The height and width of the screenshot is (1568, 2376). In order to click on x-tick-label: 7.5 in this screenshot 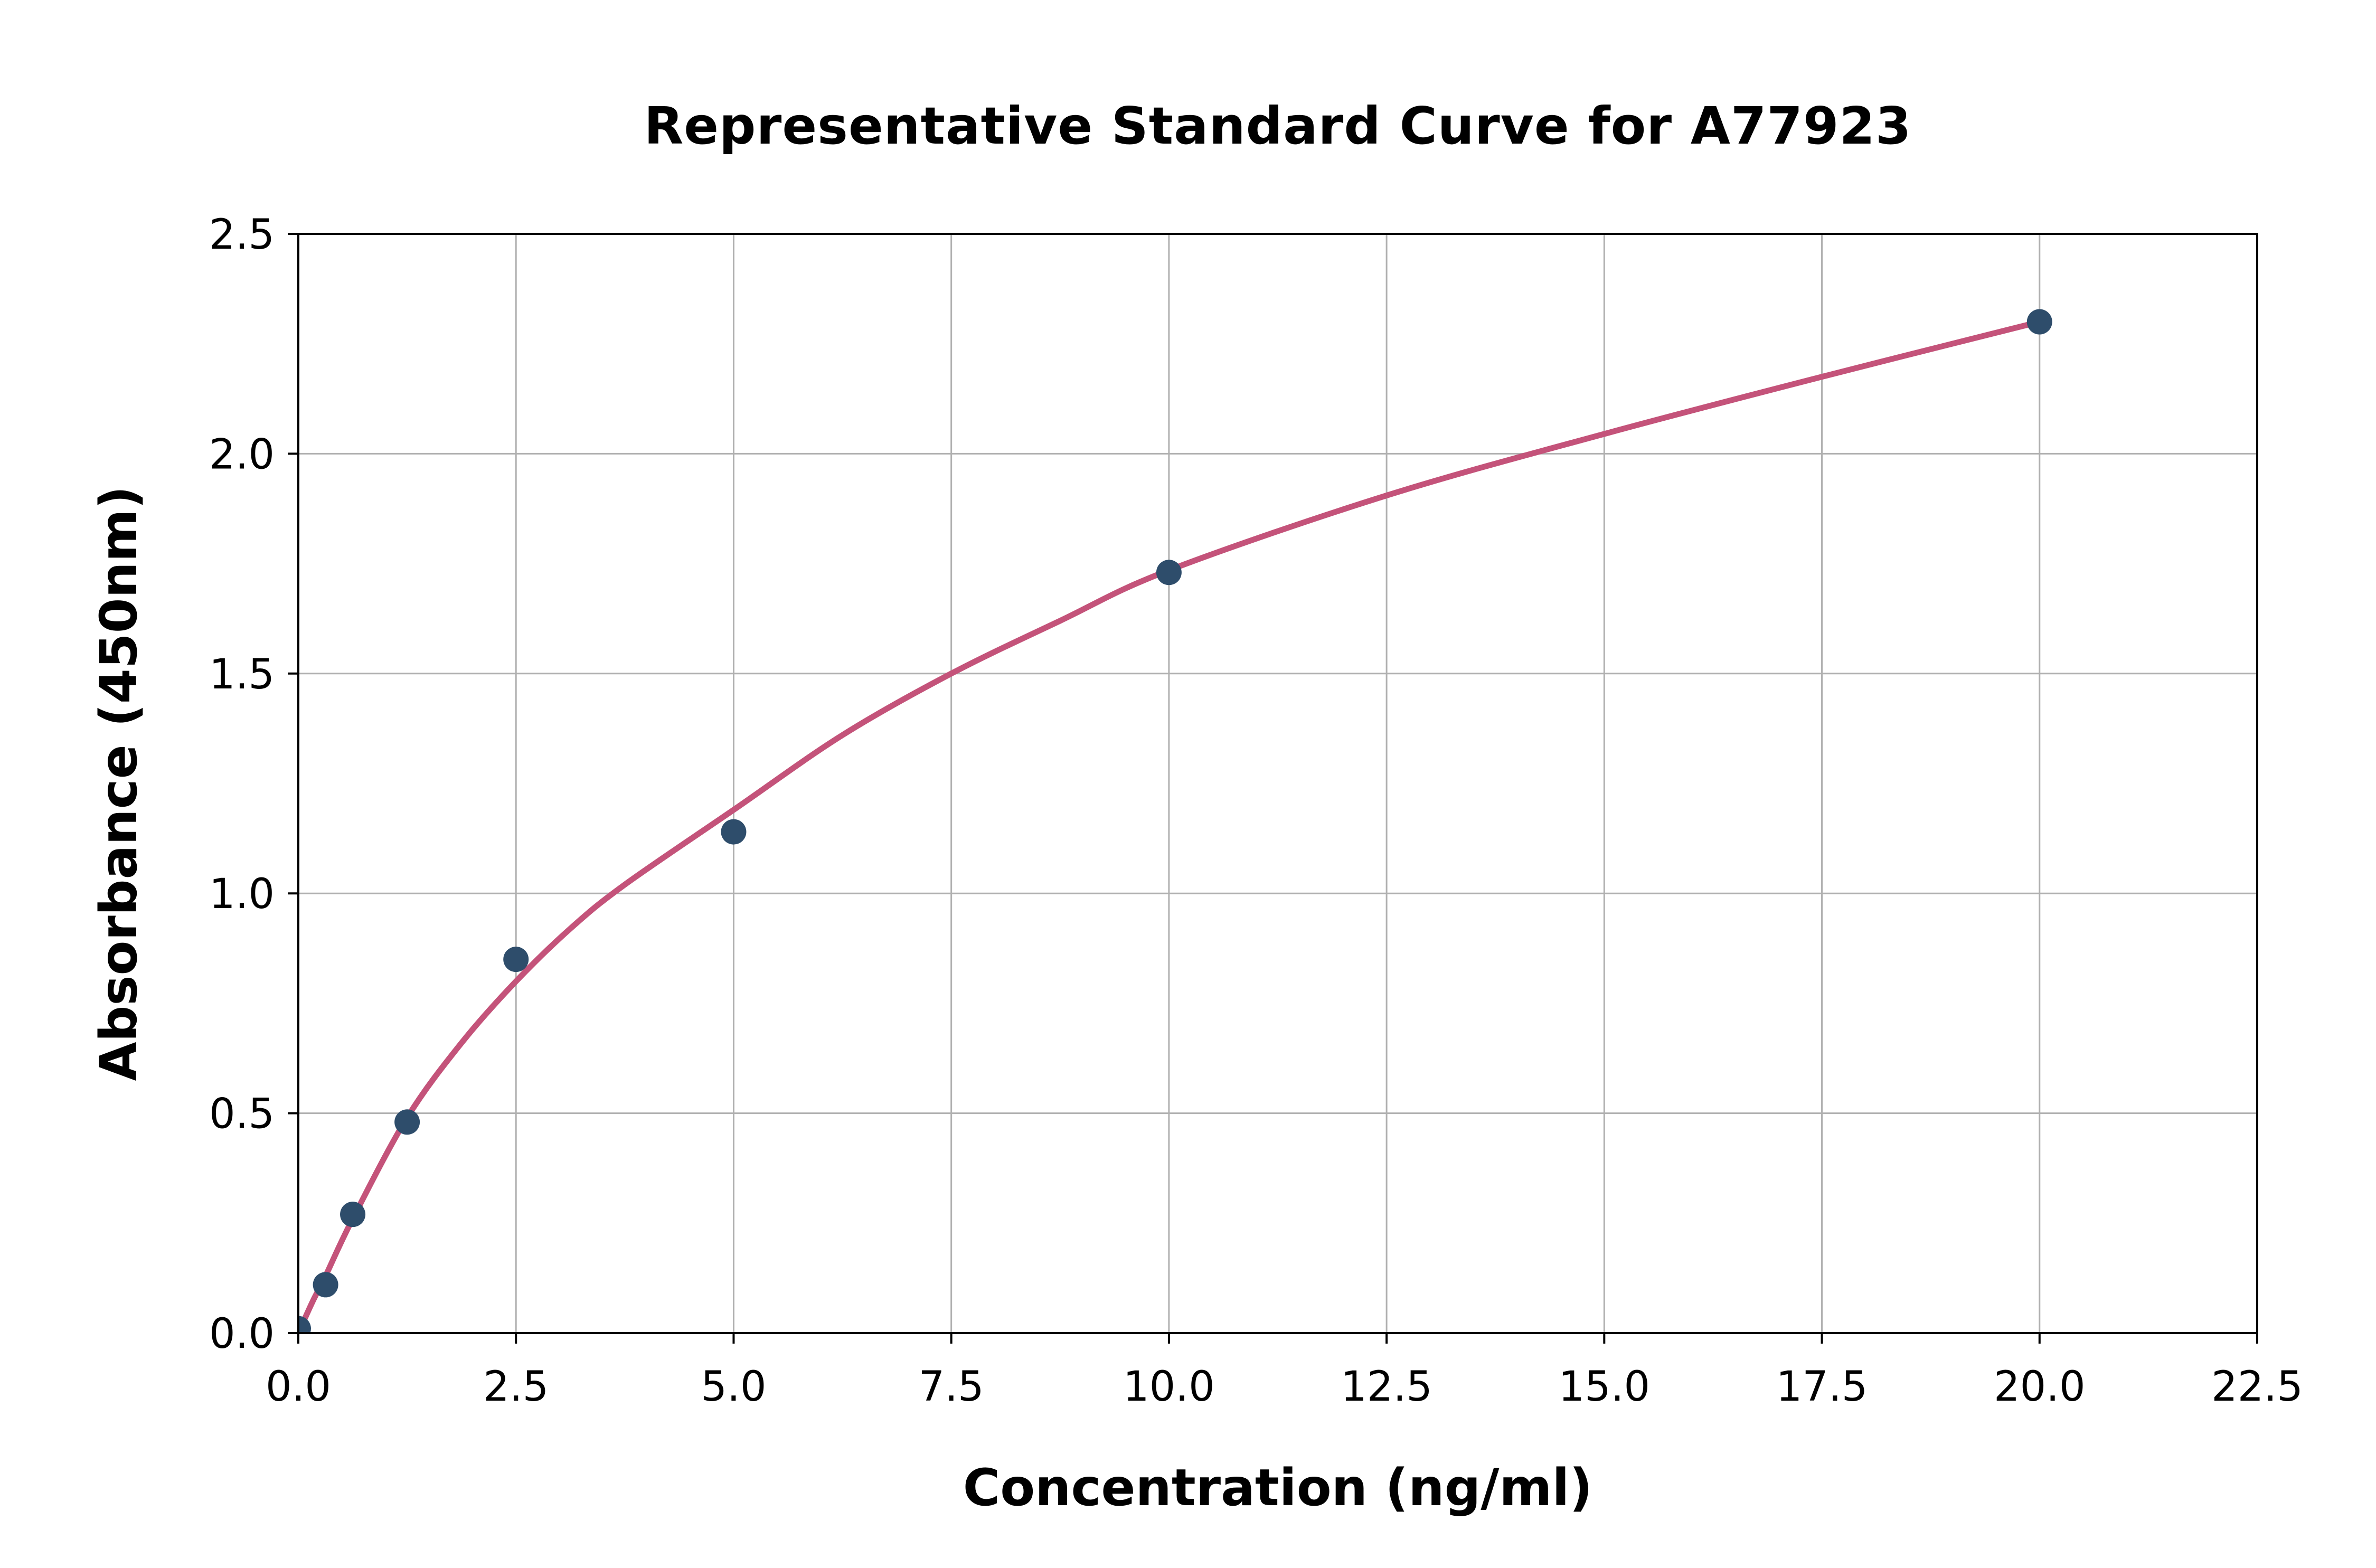, I will do `click(952, 1387)`.